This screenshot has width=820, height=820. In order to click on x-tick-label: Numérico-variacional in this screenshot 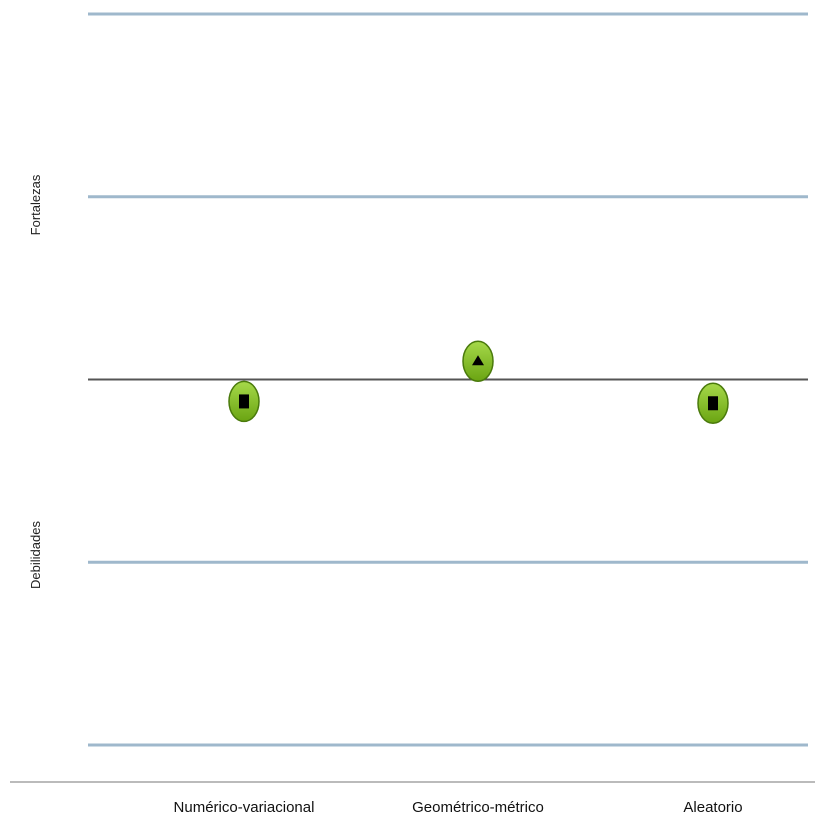, I will do `click(244, 807)`.